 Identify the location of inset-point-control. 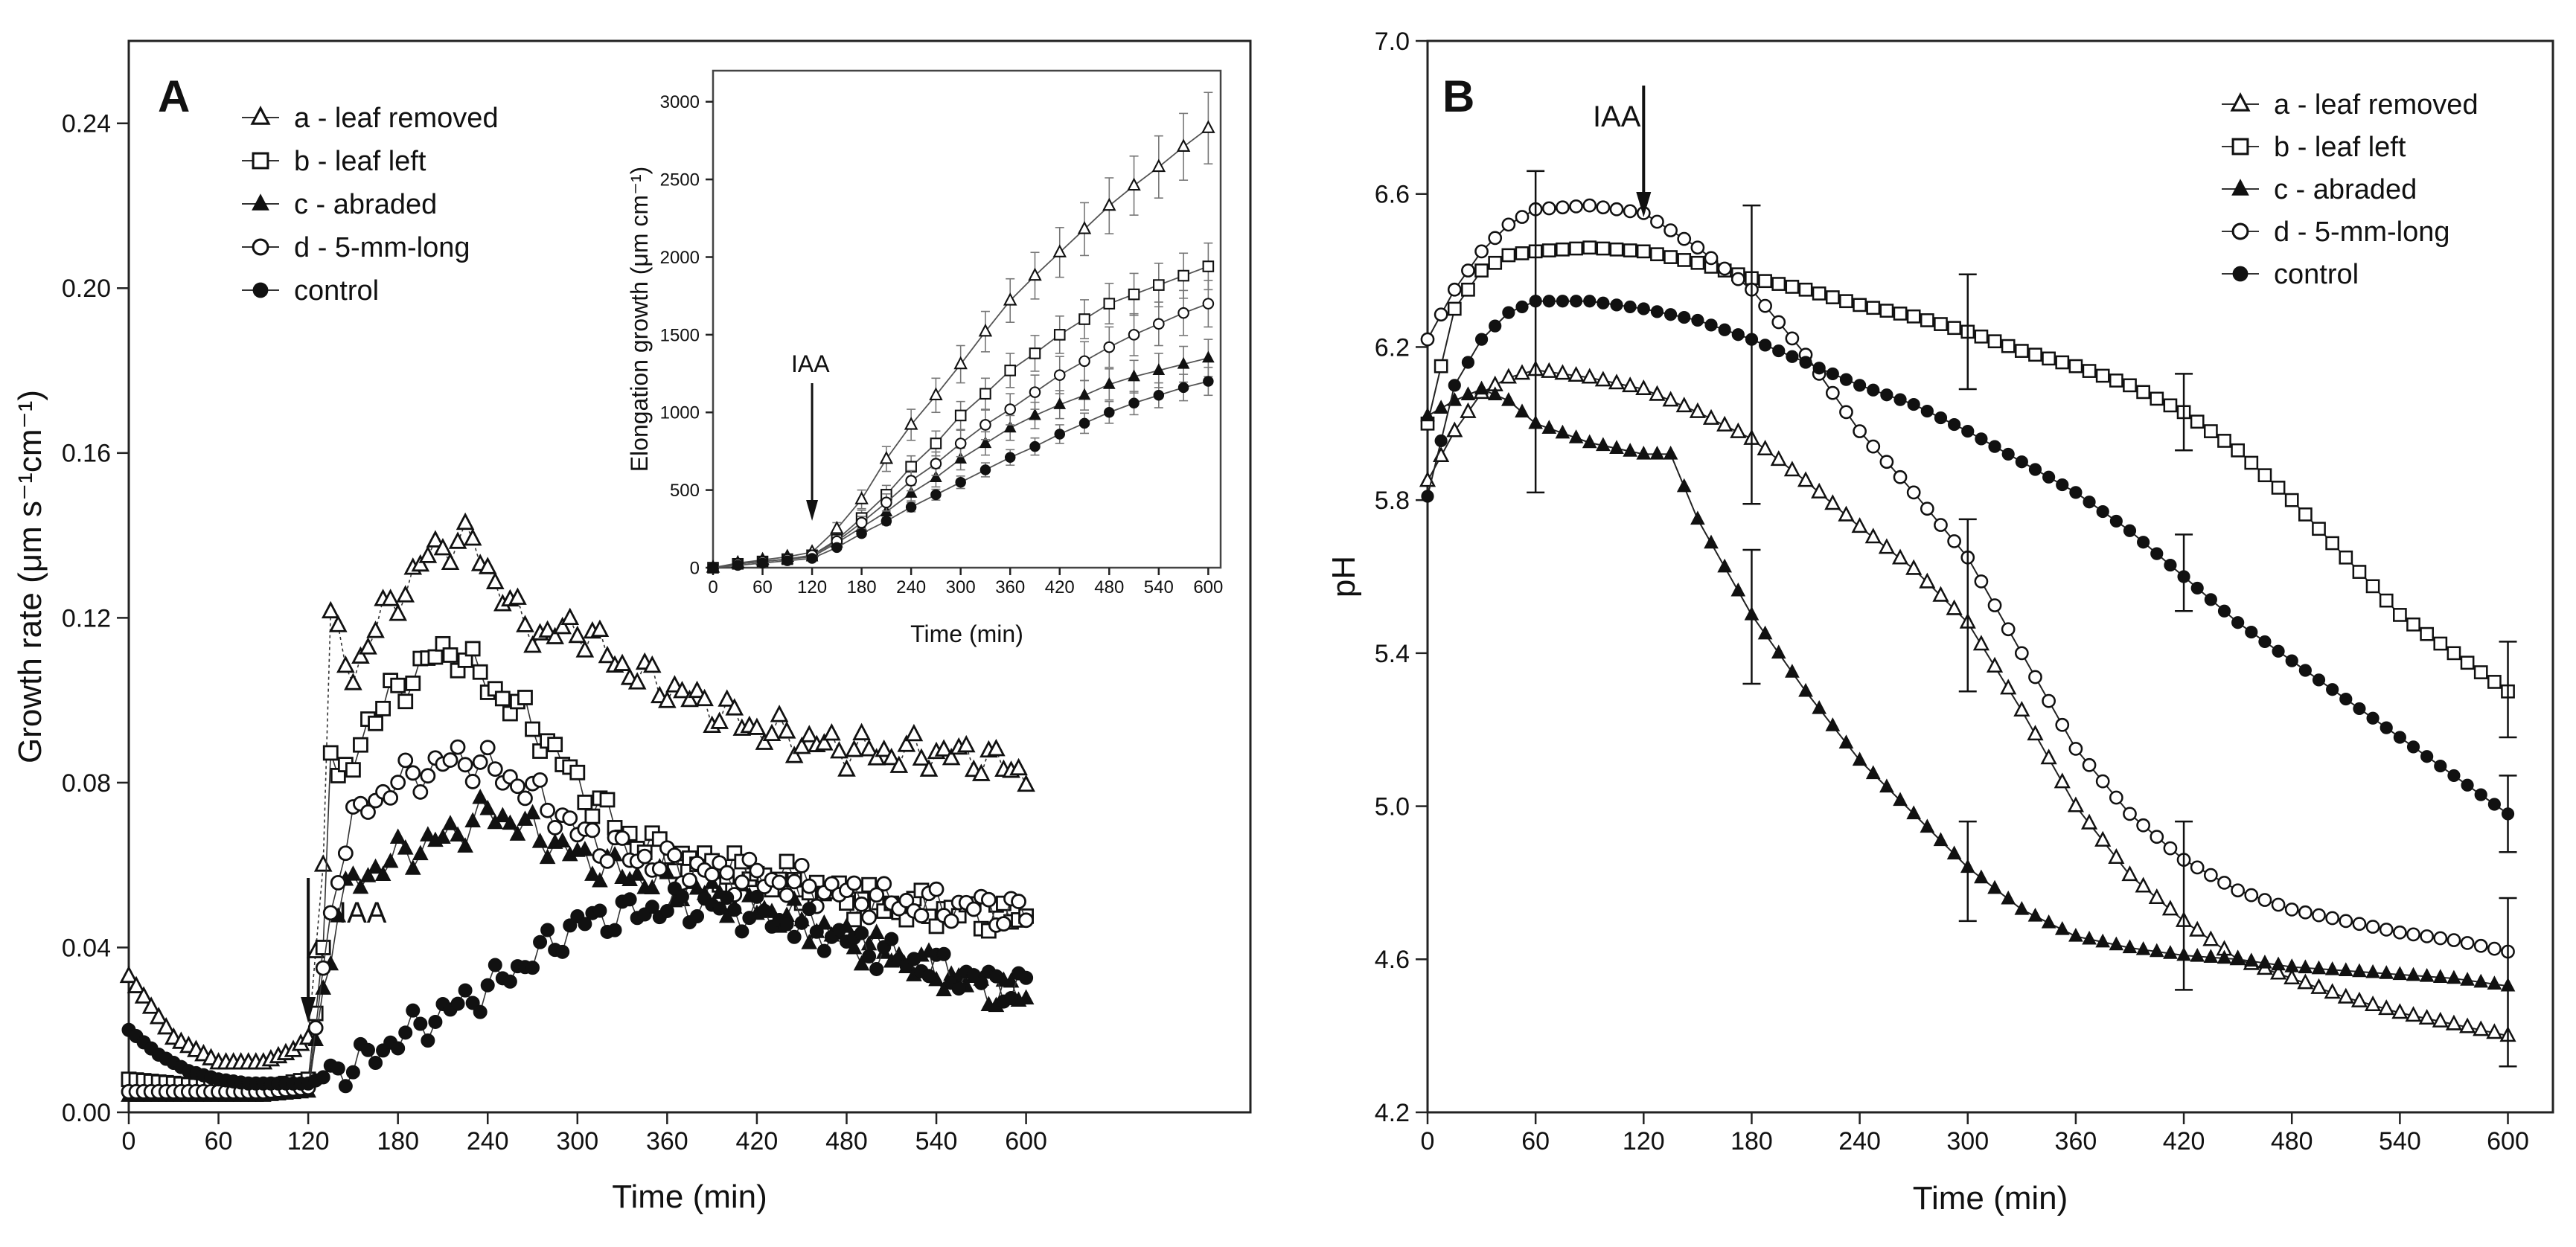
(762, 562).